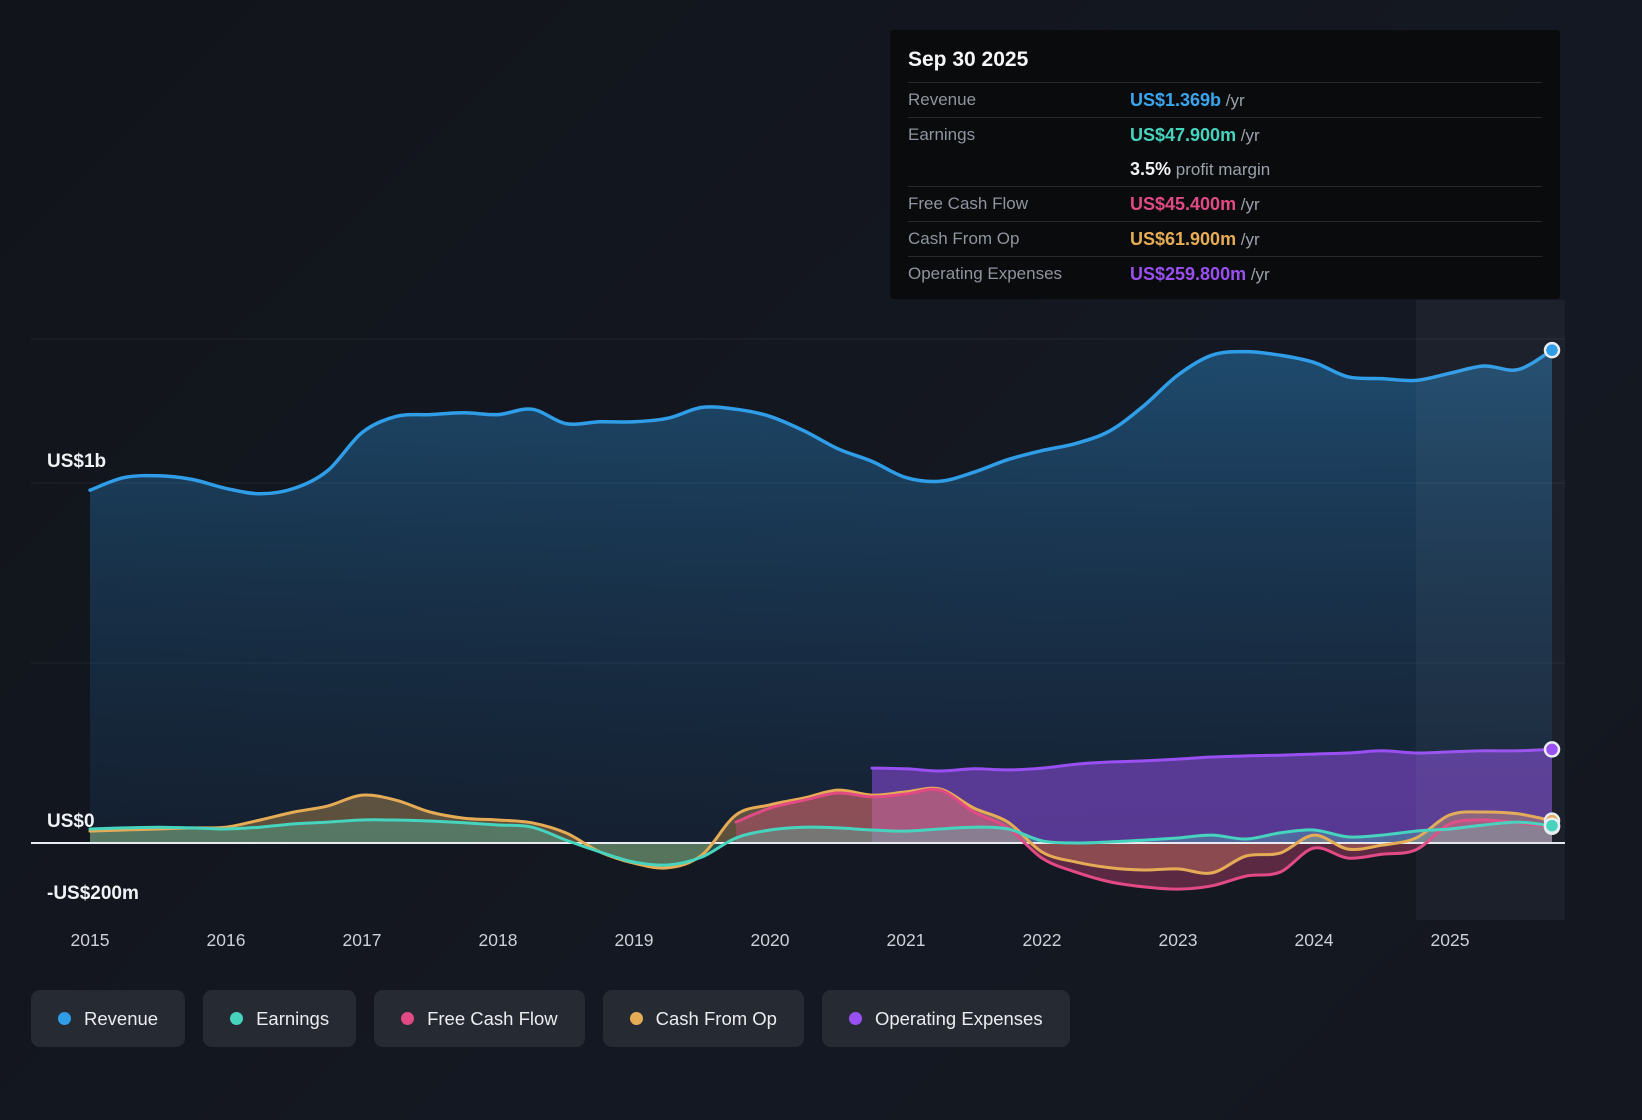  Describe the element at coordinates (226, 940) in the screenshot. I see `x-axis-label: 2016` at that location.